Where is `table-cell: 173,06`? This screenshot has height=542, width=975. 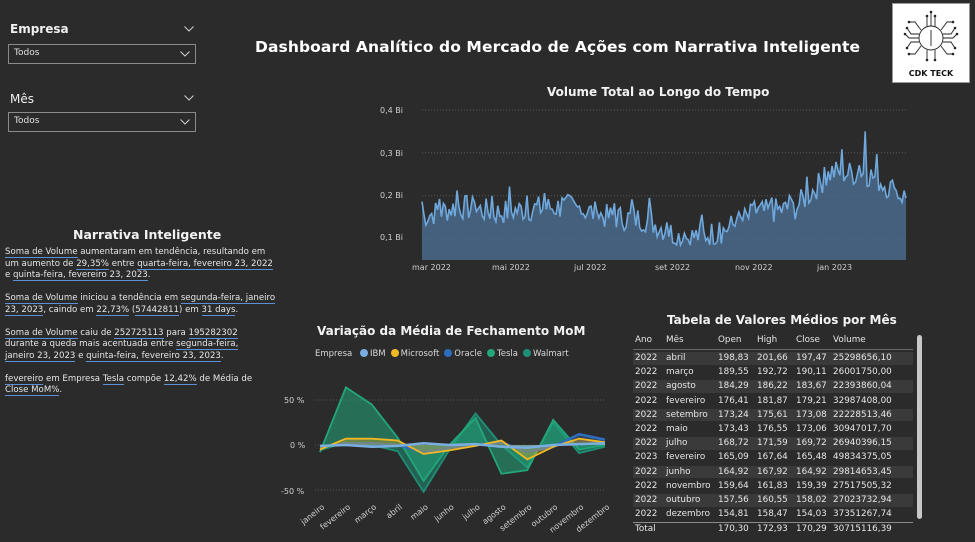
table-cell: 173,06 is located at coordinates (811, 429).